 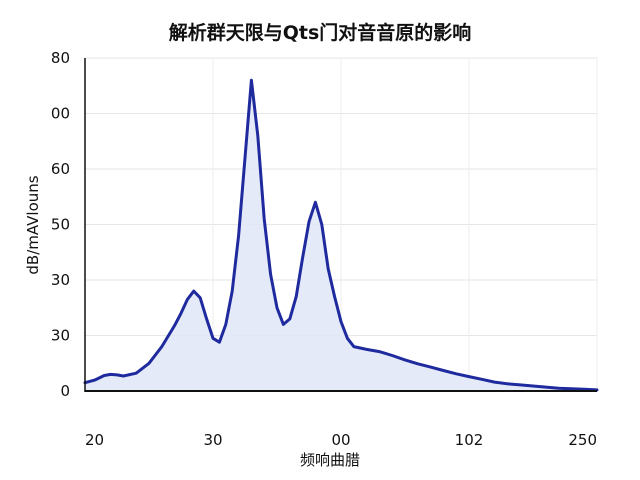 What do you see at coordinates (65, 391) in the screenshot?
I see `y-tick-label: 0` at bounding box center [65, 391].